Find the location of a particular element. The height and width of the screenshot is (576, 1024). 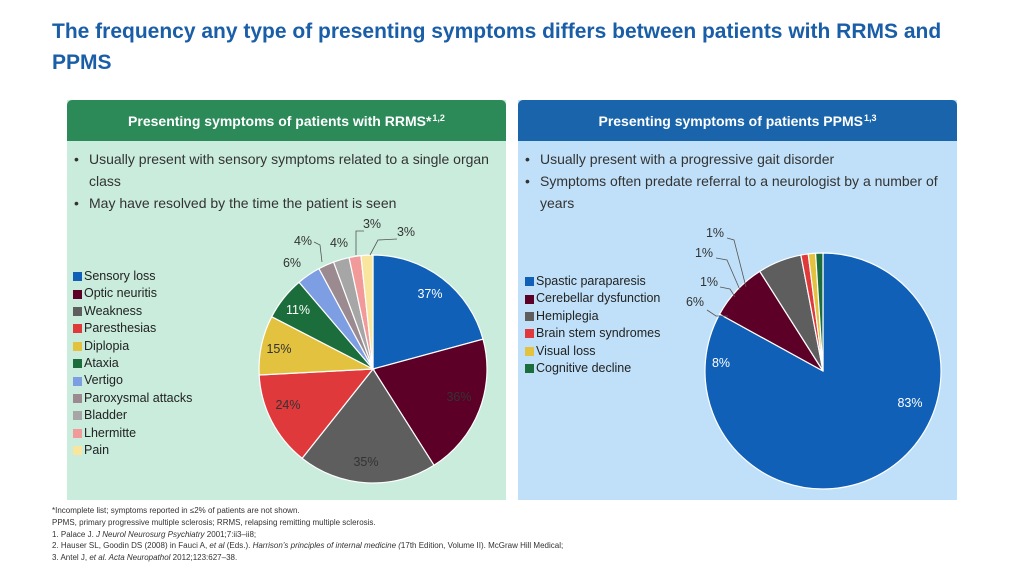

legend-item-cerebellar-dysfunction: Cerebellar dysfunction is located at coordinates (592, 298).